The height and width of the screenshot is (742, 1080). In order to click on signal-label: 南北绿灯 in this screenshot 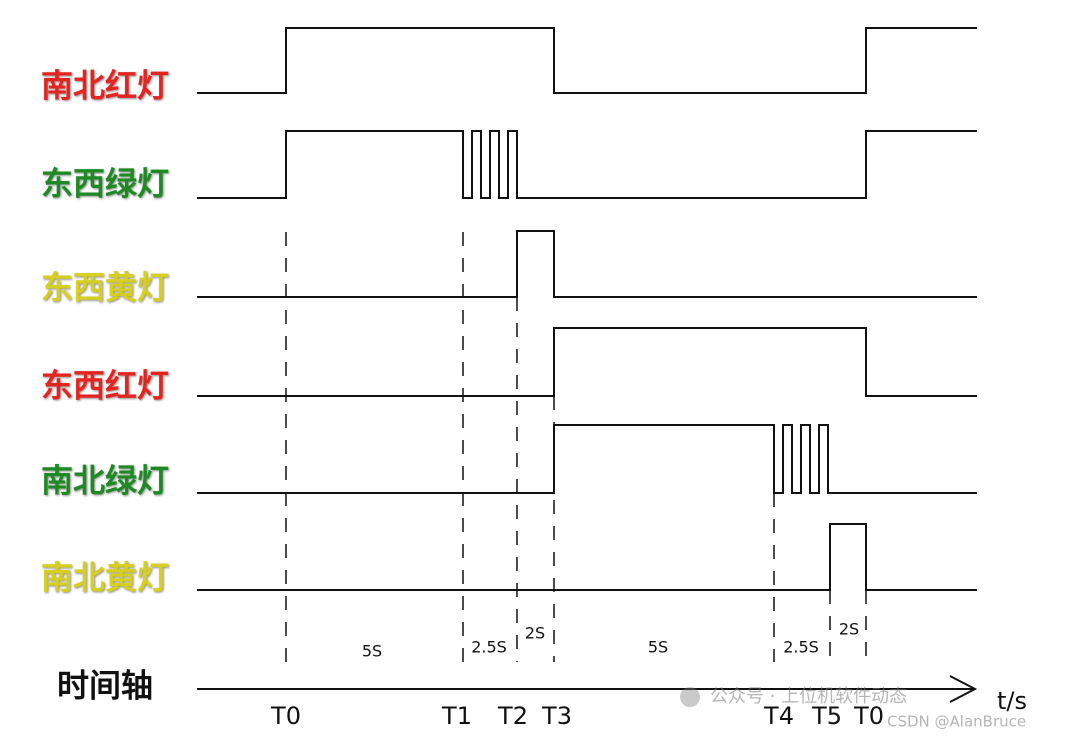, I will do `click(105, 481)`.